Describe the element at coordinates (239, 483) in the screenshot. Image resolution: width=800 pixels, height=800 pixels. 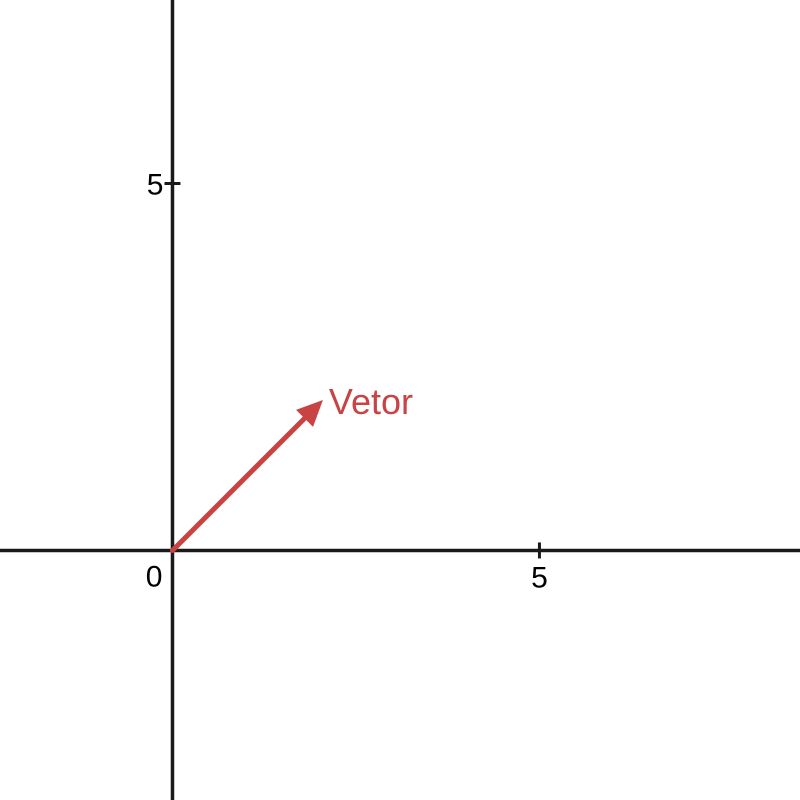
I see `vector-arrow` at that location.